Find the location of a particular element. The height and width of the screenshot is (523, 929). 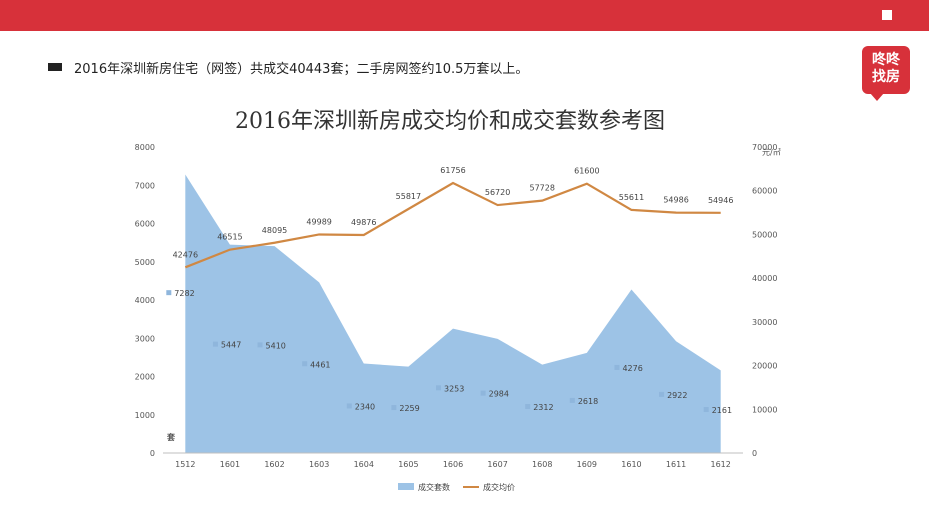

legend-swatch-units is located at coordinates (406, 486).